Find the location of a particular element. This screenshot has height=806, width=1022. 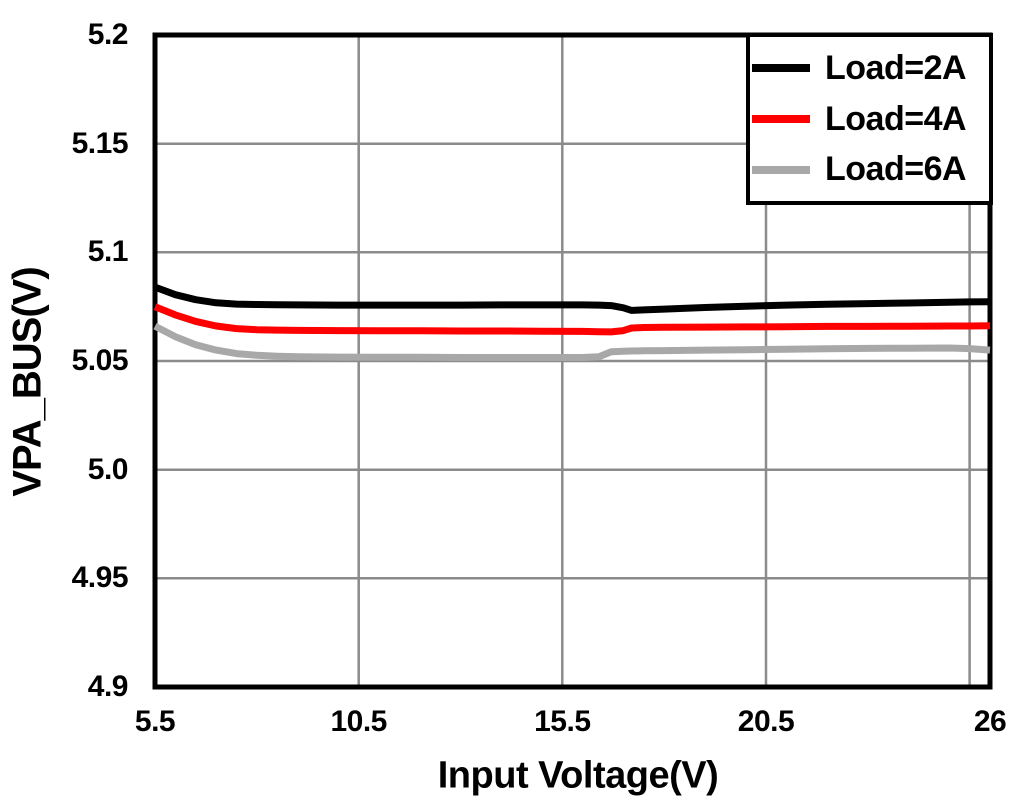

legend-item-label: Load=6A is located at coordinates (896, 169).